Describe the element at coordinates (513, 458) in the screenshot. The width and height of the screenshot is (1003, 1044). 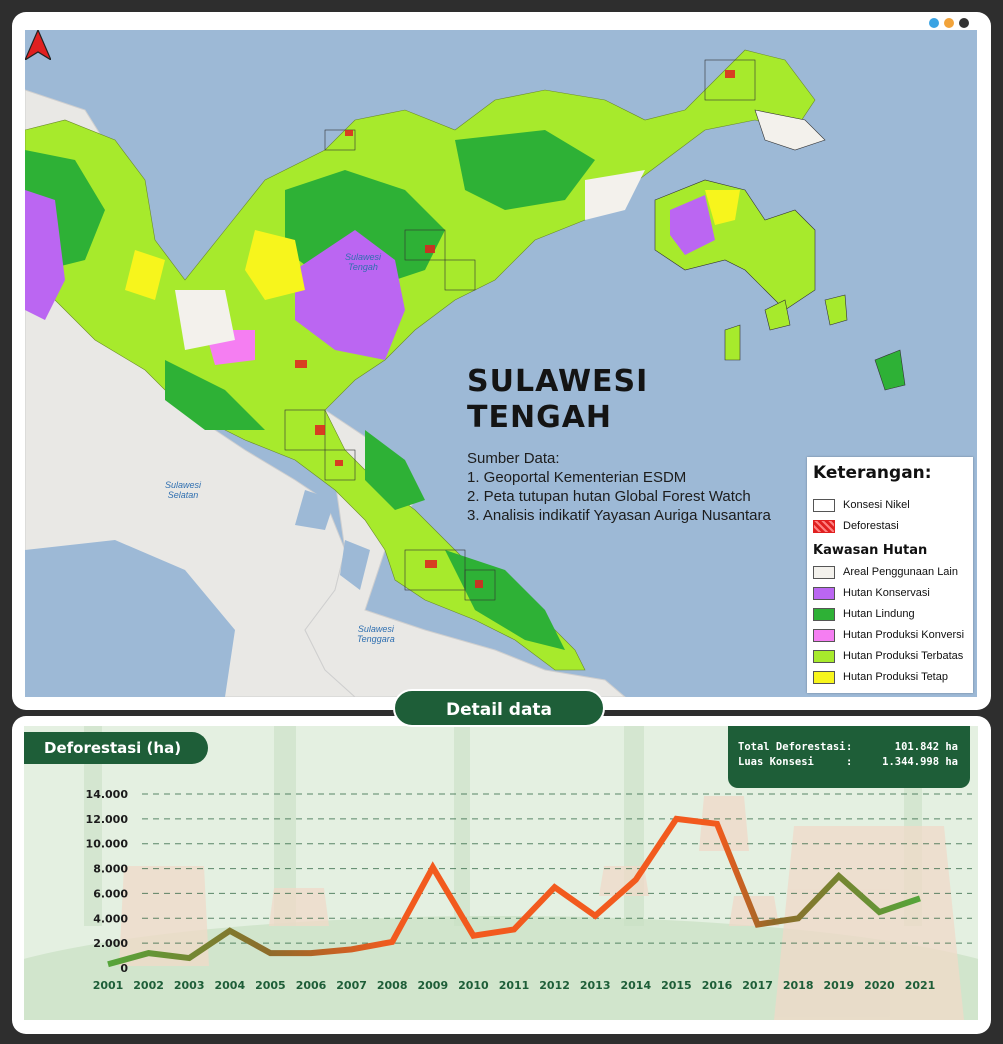
I see `sources-heading: Sumber Data:` at that location.